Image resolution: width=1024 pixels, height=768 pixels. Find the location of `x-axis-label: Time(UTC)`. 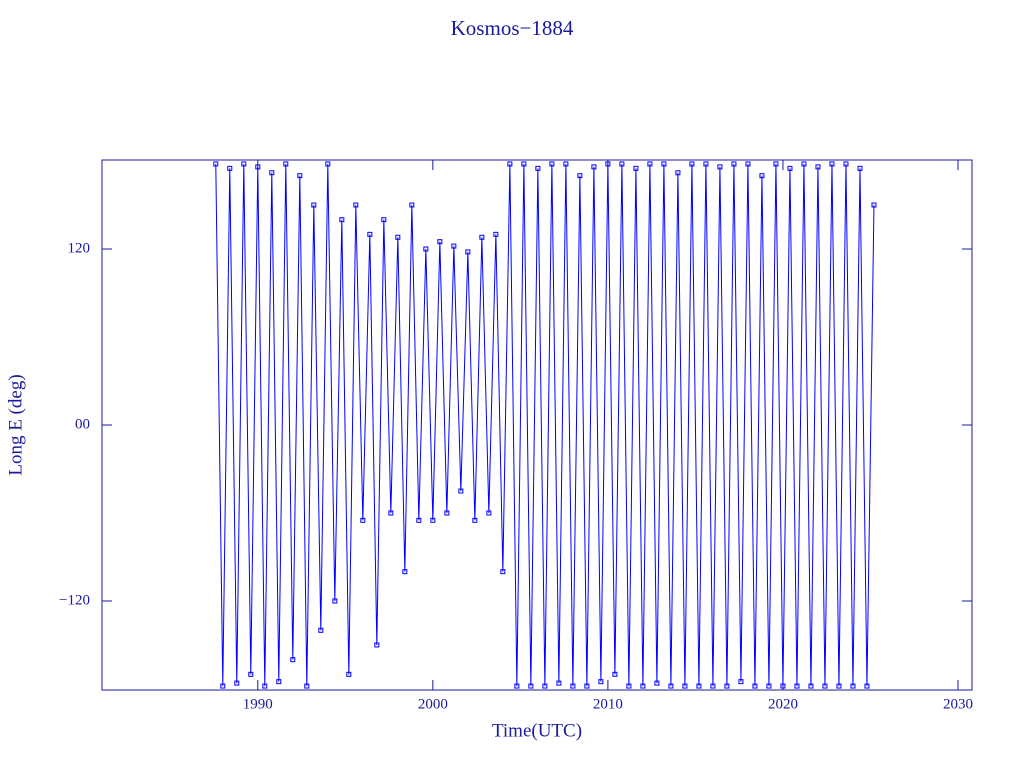

x-axis-label: Time(UTC) is located at coordinates (537, 730).